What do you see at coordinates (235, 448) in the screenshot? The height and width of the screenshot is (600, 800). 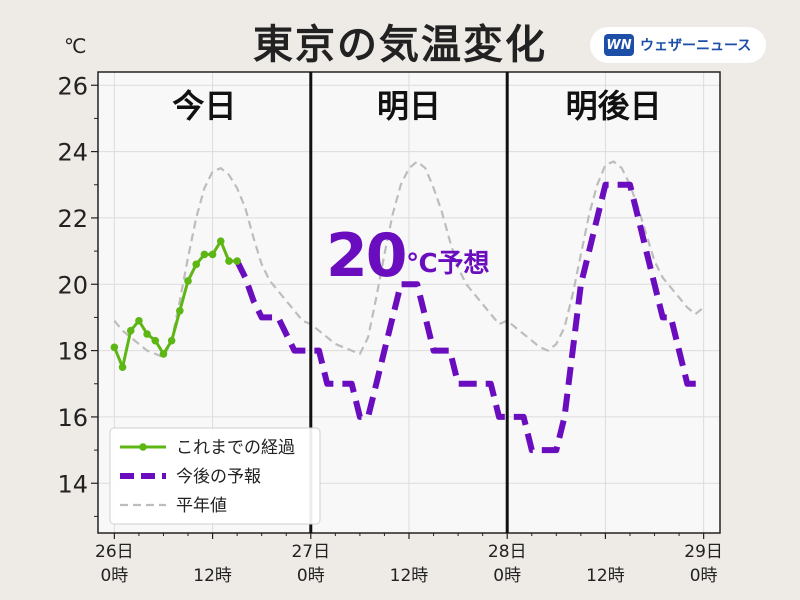 I see `legend-label: これまでの経過` at bounding box center [235, 448].